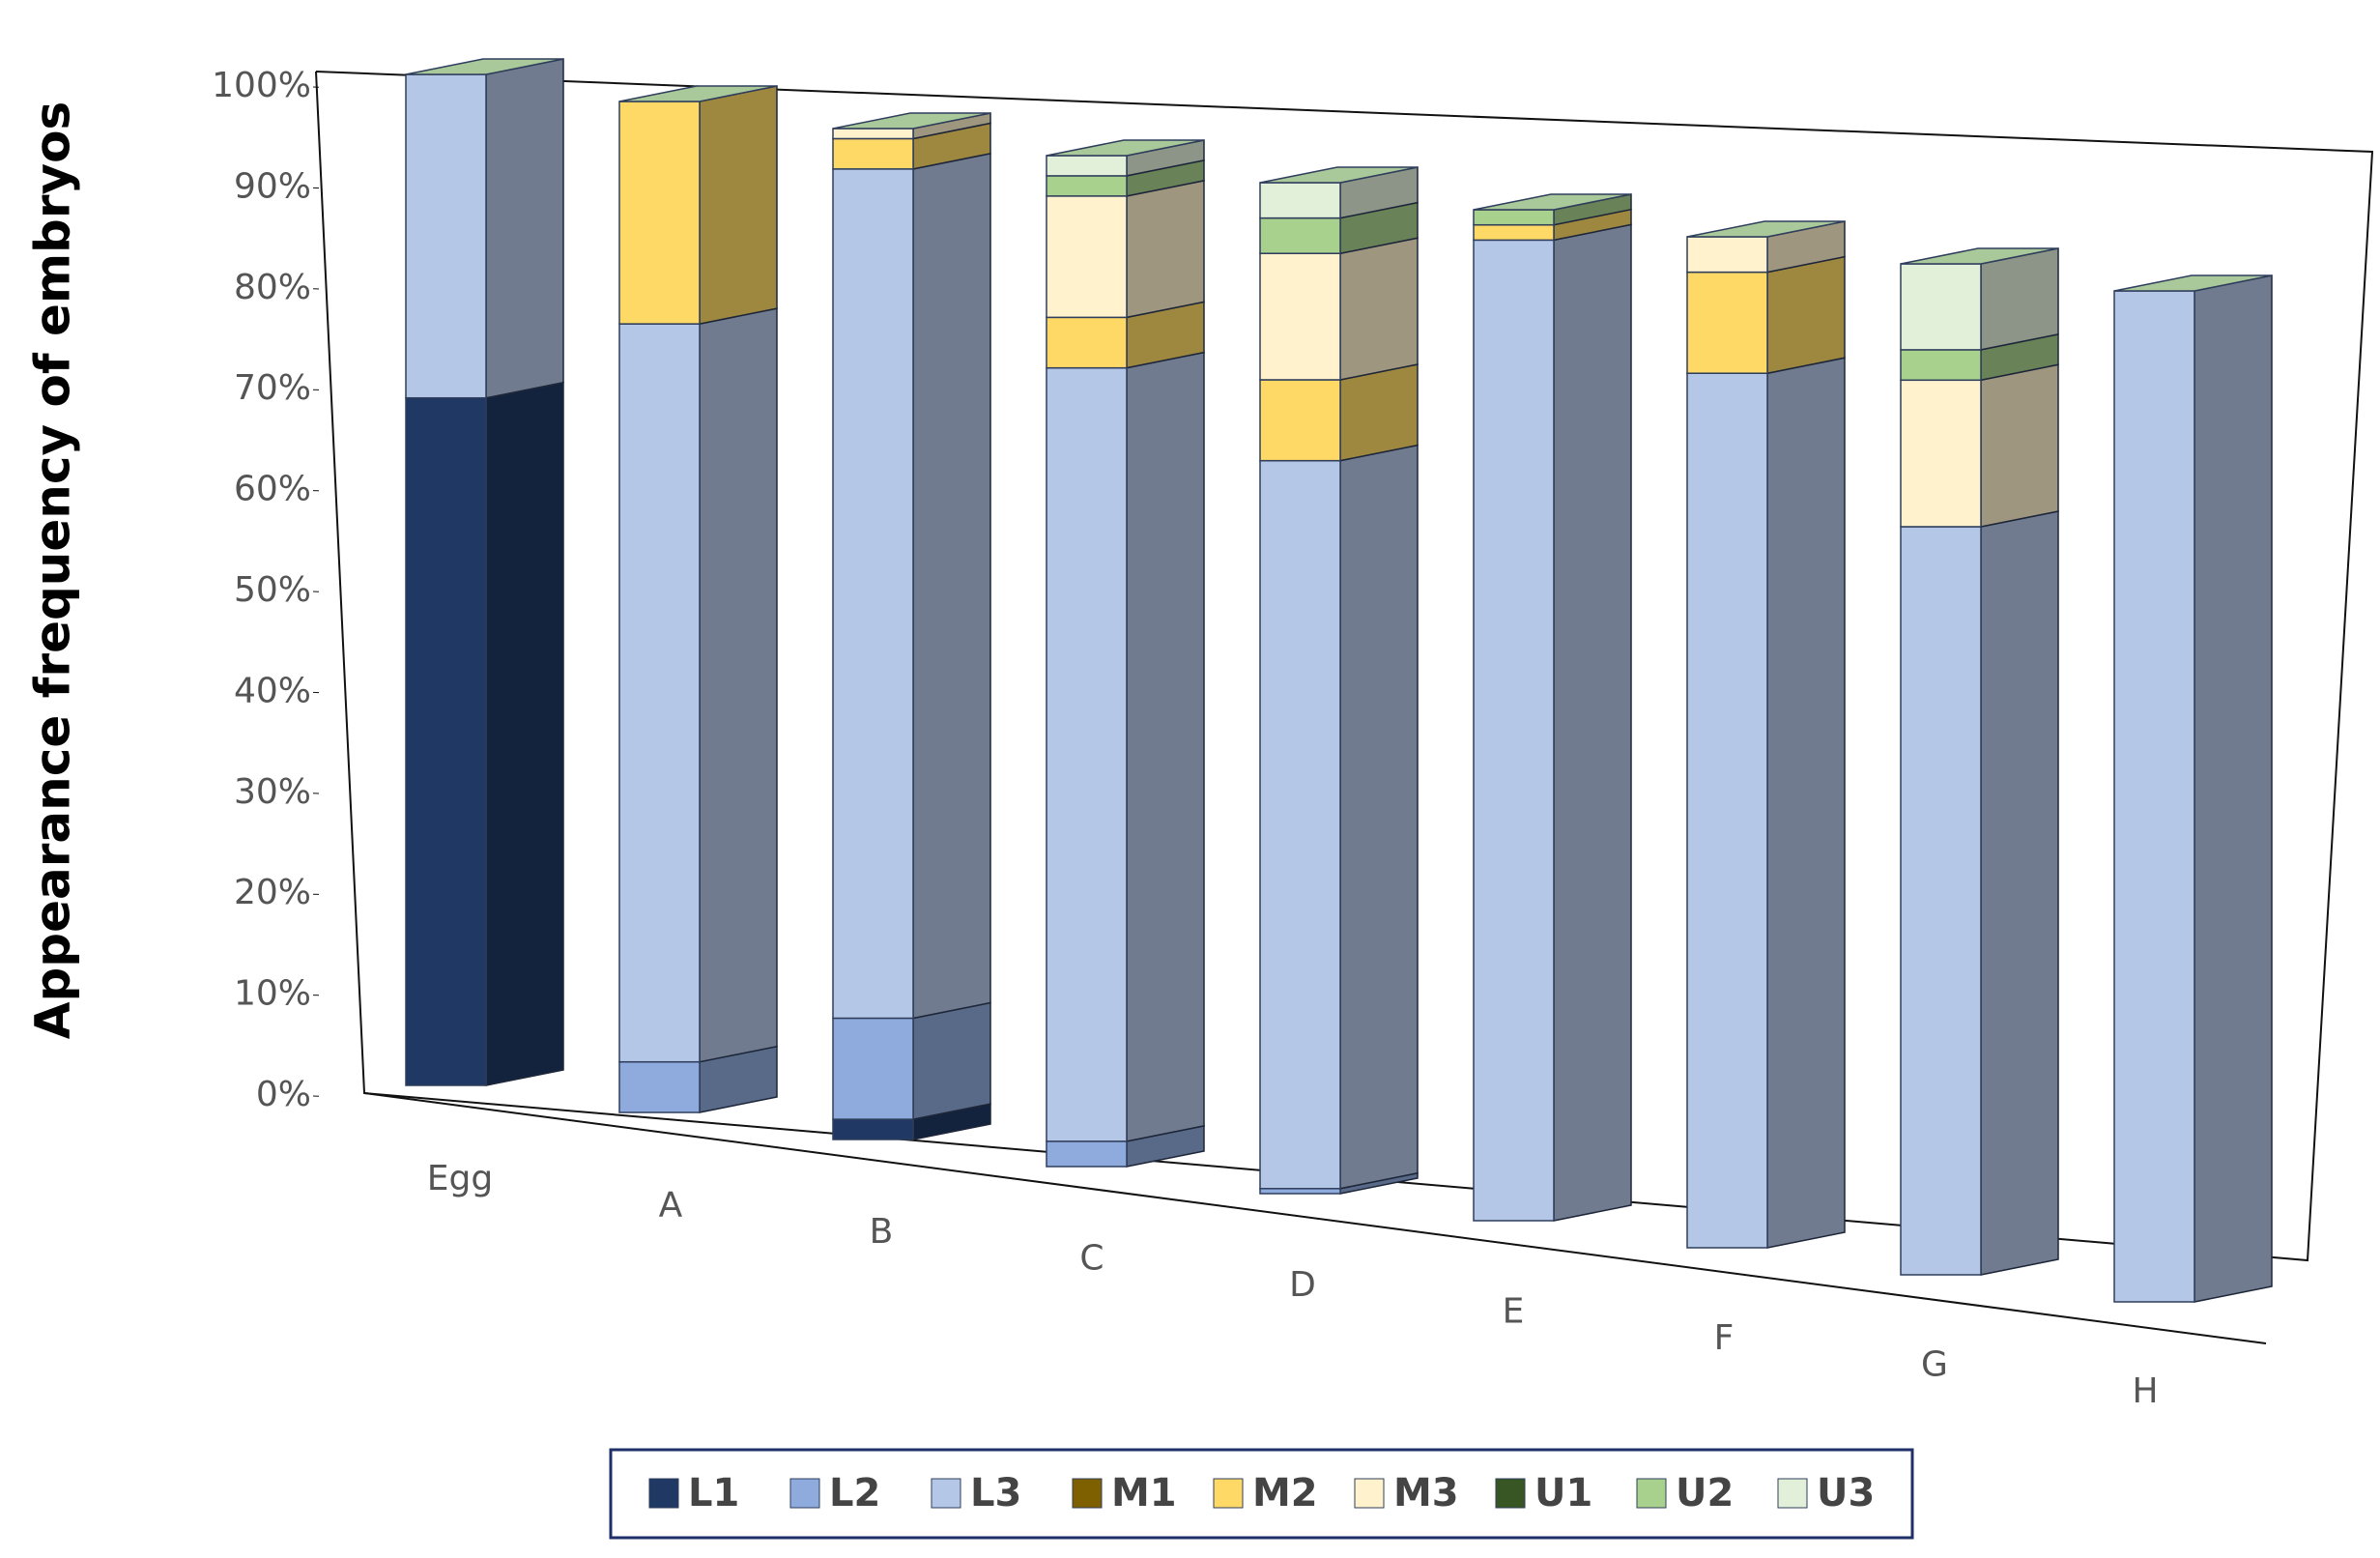 The height and width of the screenshot is (1558, 2380). Describe the element at coordinates (273, 590) in the screenshot. I see `y-tick-label: 50%` at that location.